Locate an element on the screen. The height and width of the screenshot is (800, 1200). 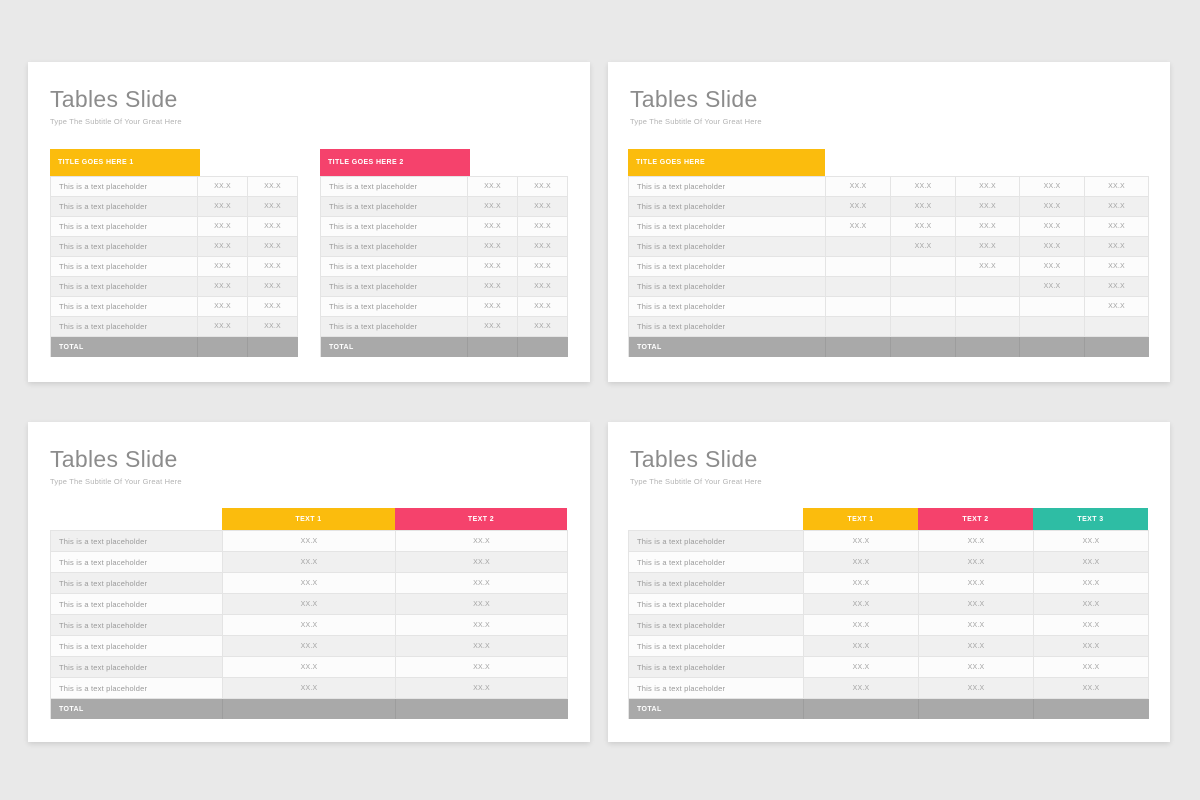
column-headers-row: TEXT 1 TEXT 2 is located at coordinates (309, 519).